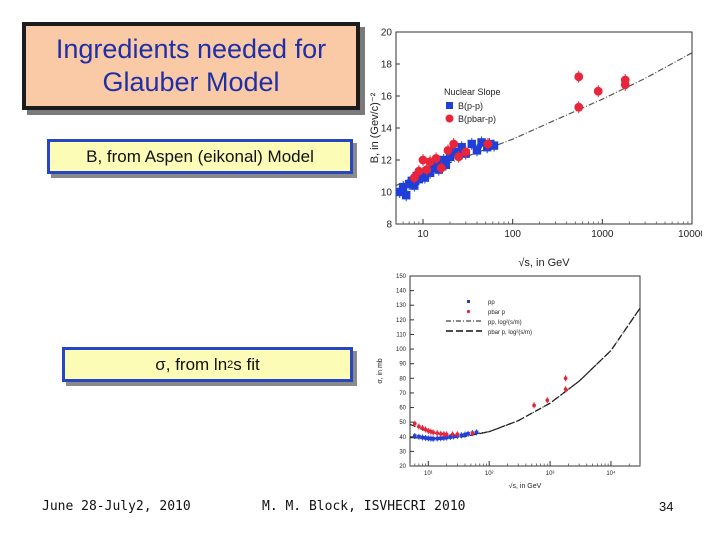 The width and height of the screenshot is (720, 540). Describe the element at coordinates (191, 82) in the screenshot. I see `slide-title-line2: Glauber Model` at that location.